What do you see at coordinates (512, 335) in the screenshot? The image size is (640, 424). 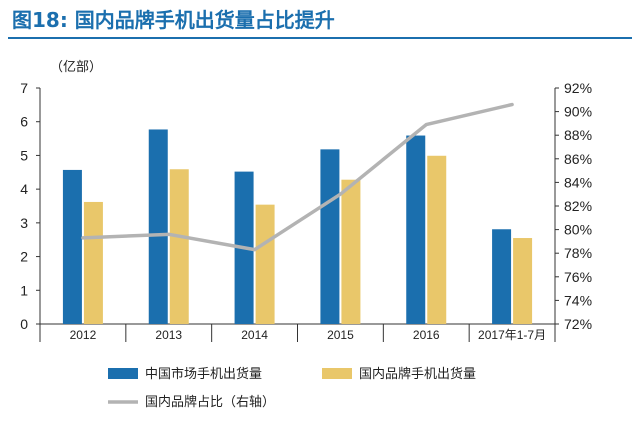 I see `x-tick-label: 2017年1-7月` at bounding box center [512, 335].